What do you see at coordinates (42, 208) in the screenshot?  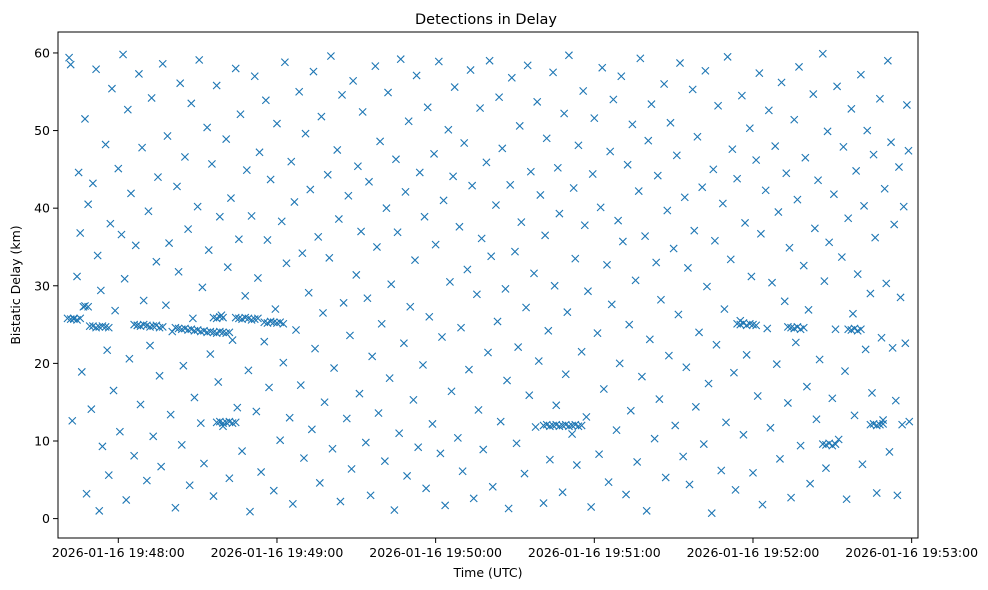 I see `y-tick-label: 40` at bounding box center [42, 208].